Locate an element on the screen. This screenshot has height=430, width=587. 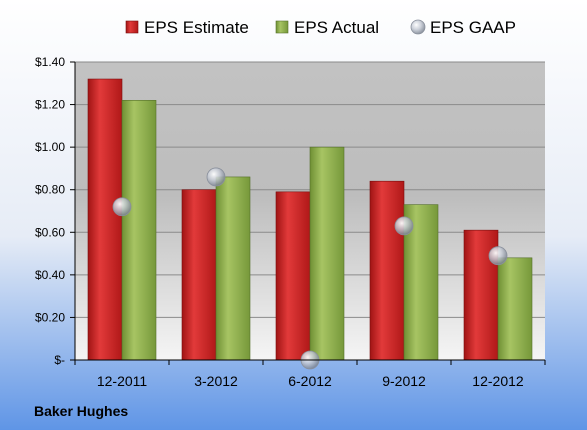
x-axis: 12-2011 3-2012 6-2012 9-2012 12-2012 is located at coordinates (310, 374).